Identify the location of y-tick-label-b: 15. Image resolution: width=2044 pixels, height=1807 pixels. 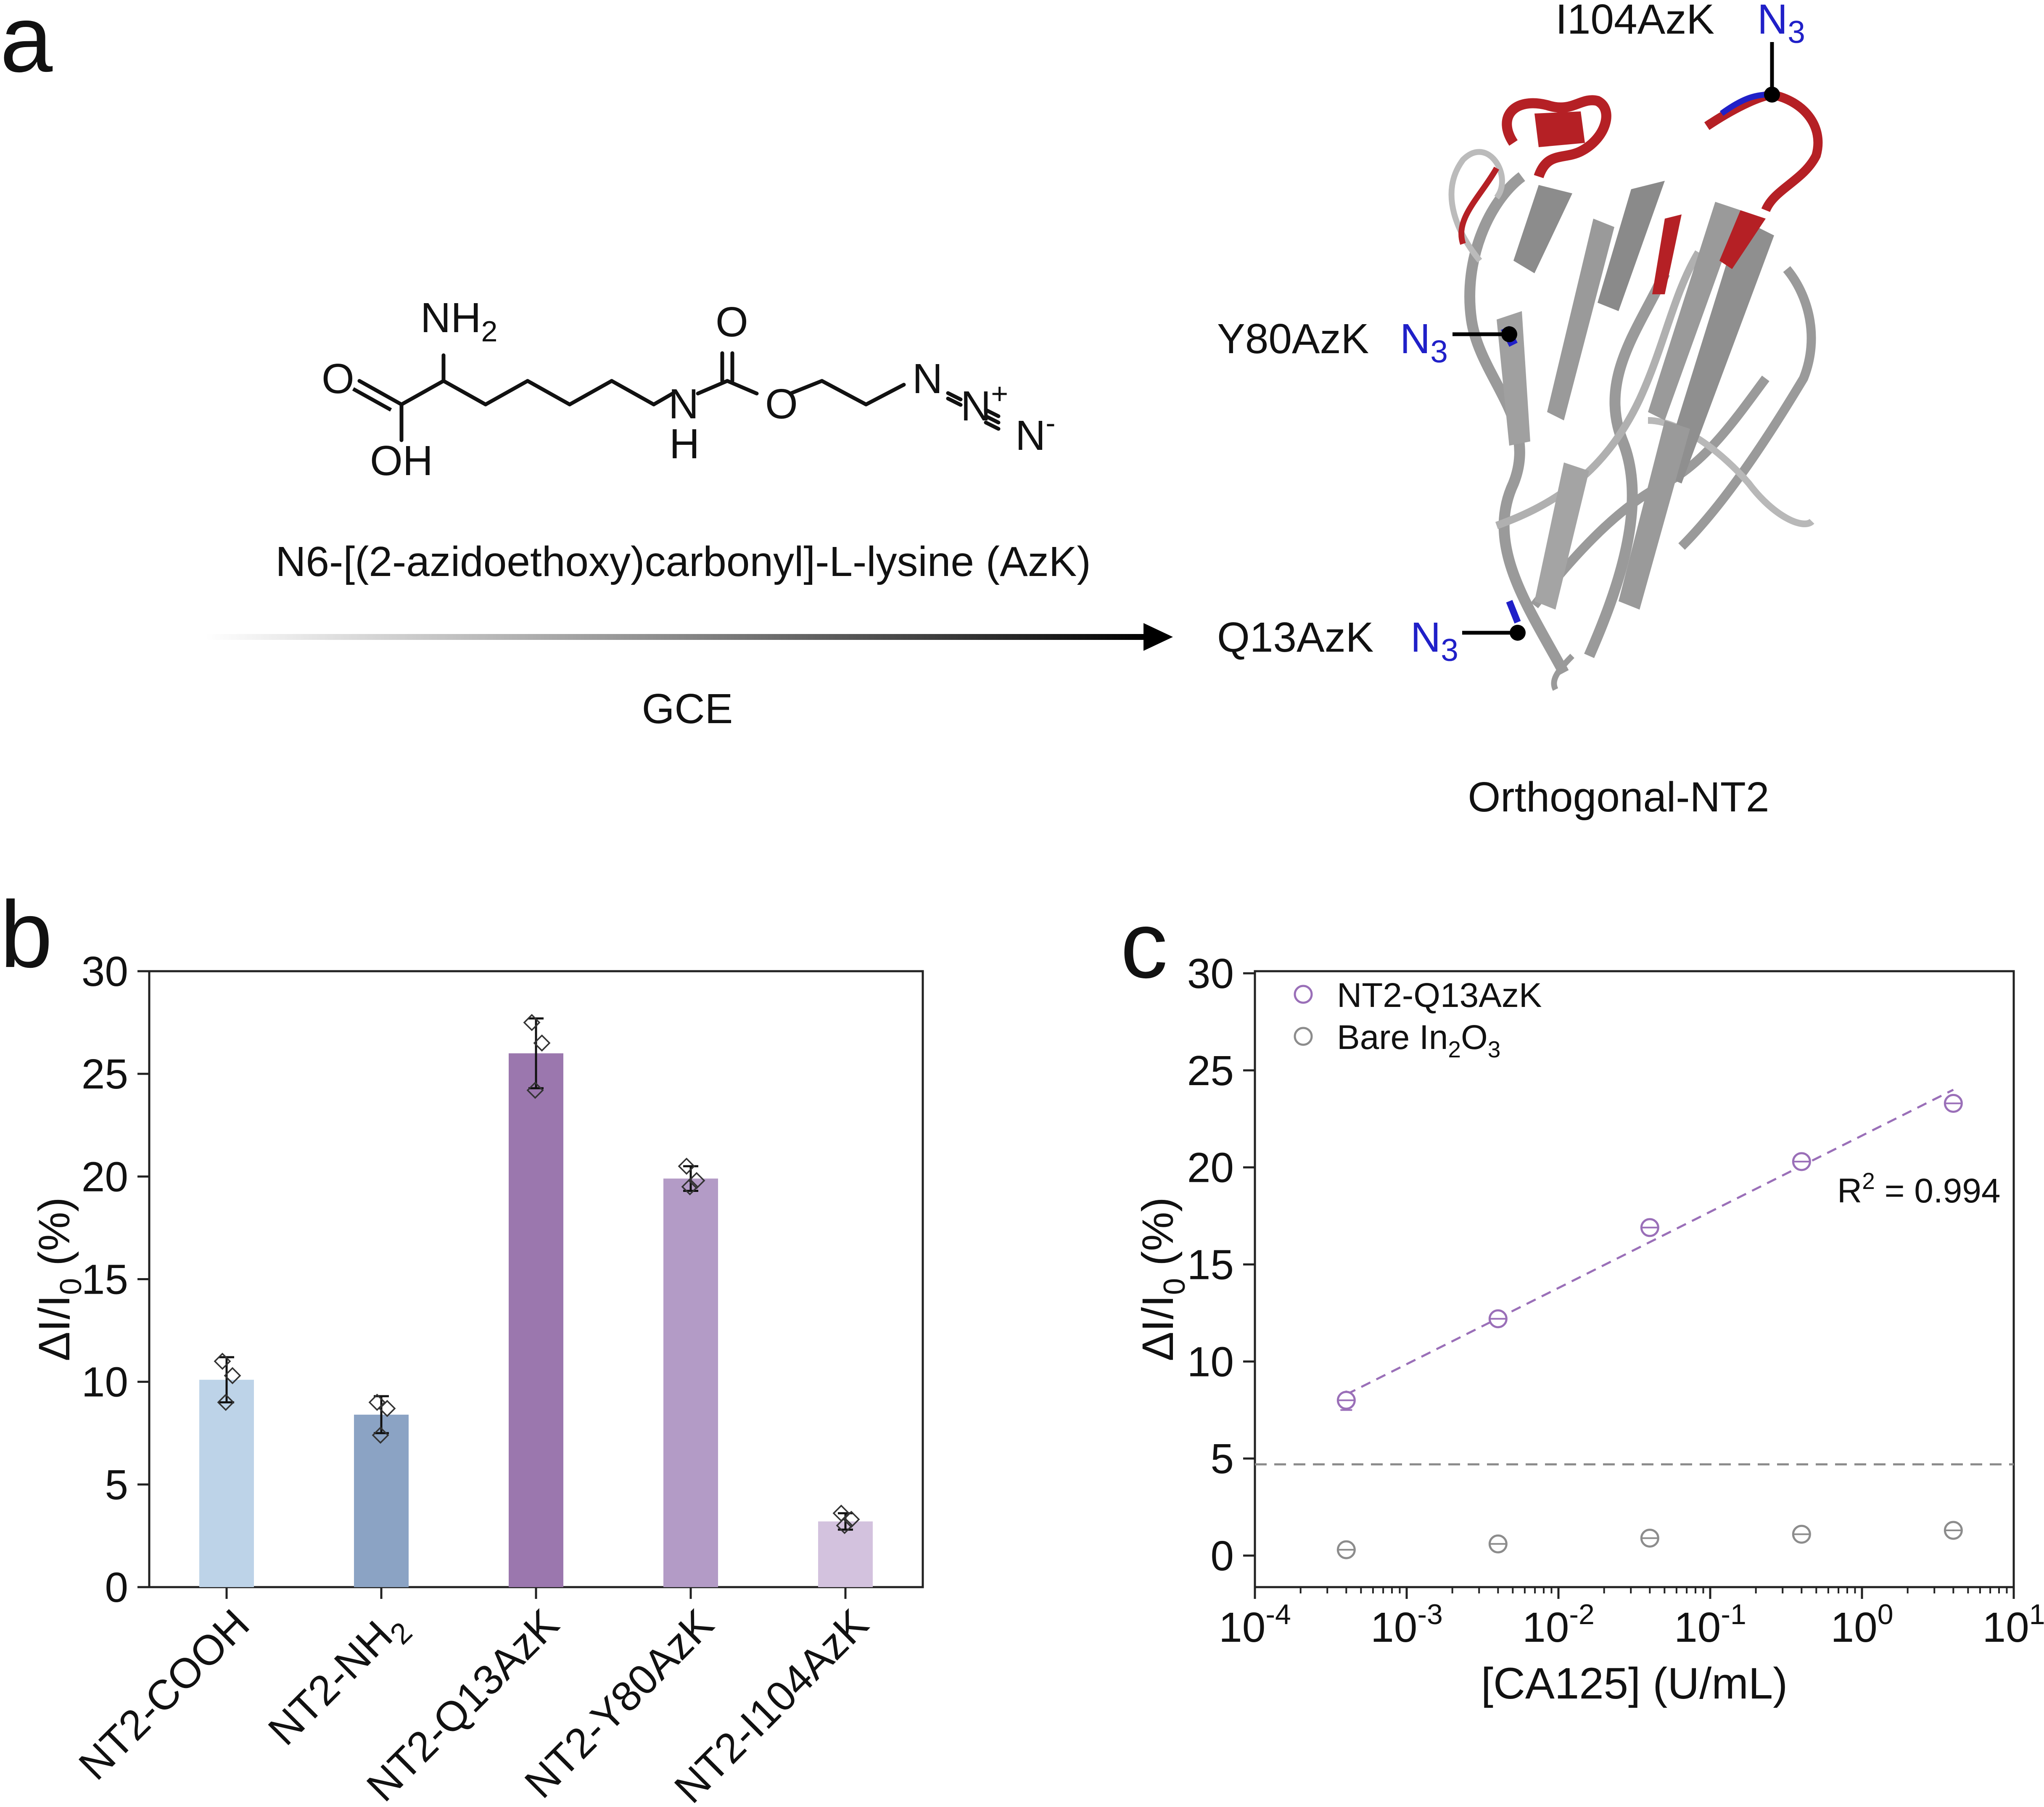
(105, 1279).